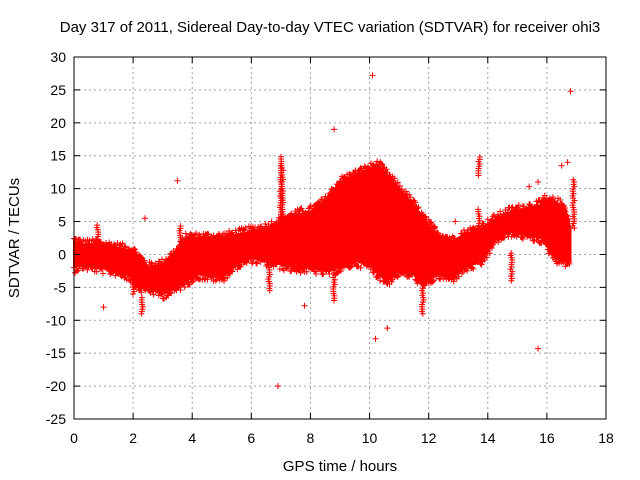  What do you see at coordinates (62, 222) in the screenshot?
I see `y-tick-label: 5` at bounding box center [62, 222].